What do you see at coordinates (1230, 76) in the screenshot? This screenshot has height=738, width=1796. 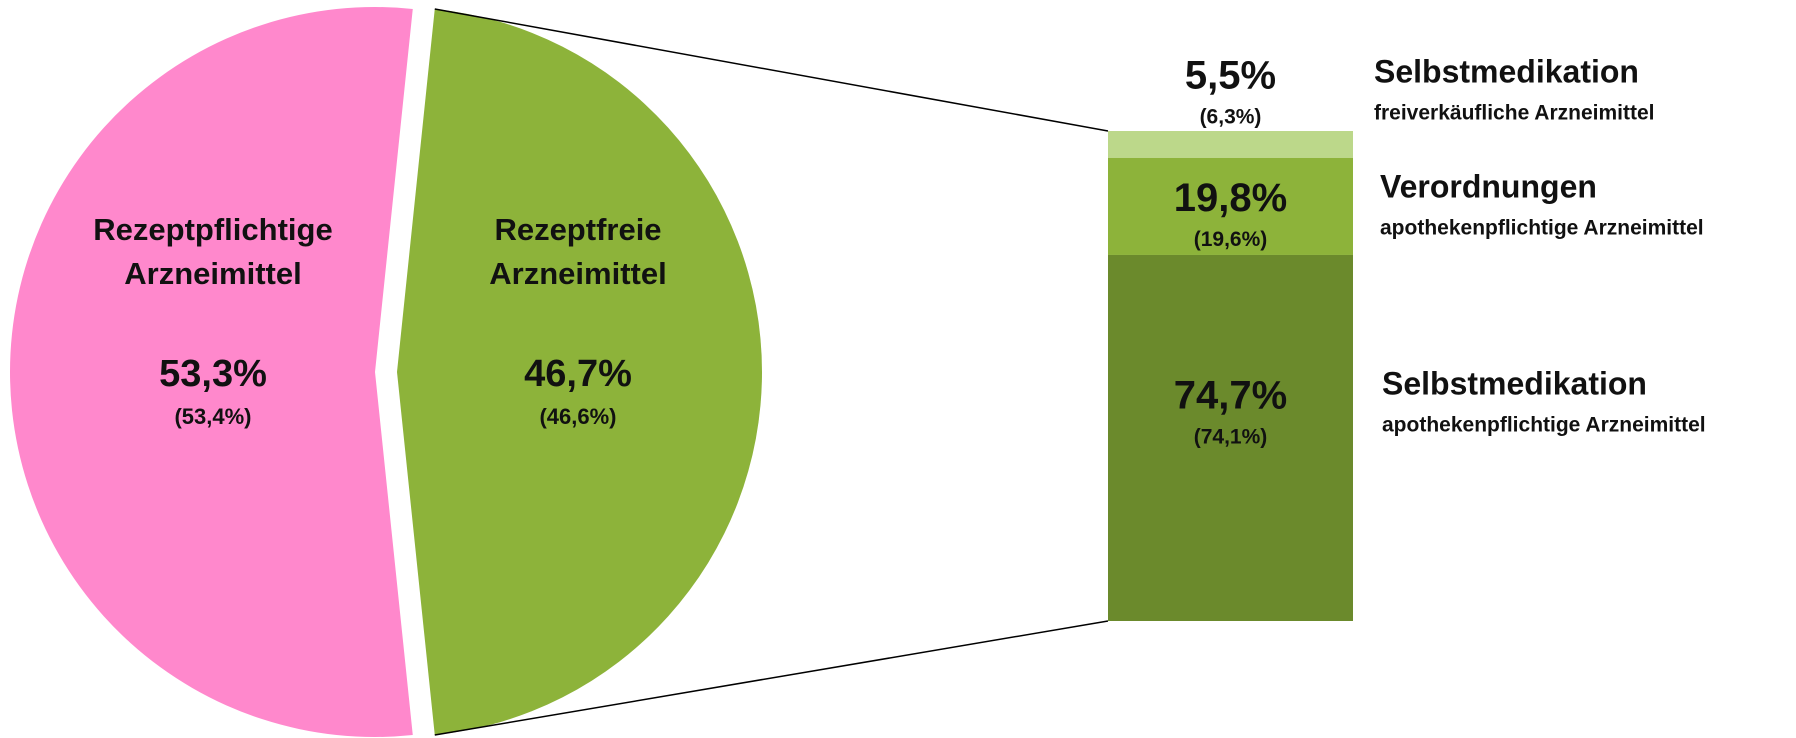 I see `segment-value-label: 5,5%` at bounding box center [1230, 76].